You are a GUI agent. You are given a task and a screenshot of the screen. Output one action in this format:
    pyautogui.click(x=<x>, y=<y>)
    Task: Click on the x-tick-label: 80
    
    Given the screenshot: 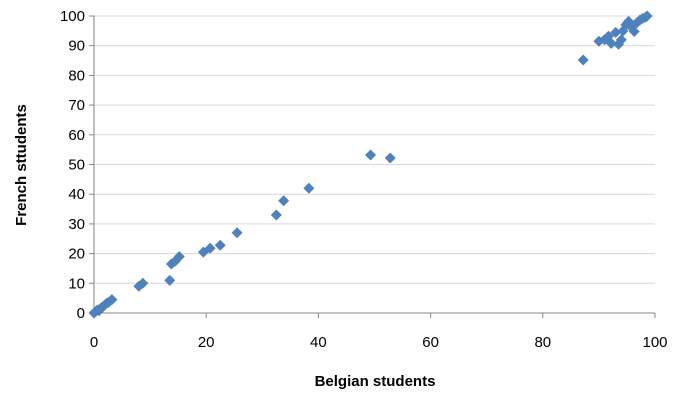 What is the action you would take?
    pyautogui.click(x=542, y=342)
    